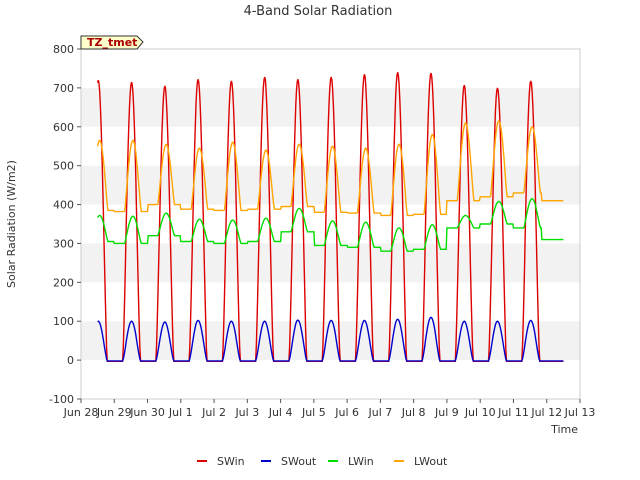 This screenshot has width=640, height=480. Describe the element at coordinates (546, 412) in the screenshot. I see `x-tick-label: Jul 12` at that location.